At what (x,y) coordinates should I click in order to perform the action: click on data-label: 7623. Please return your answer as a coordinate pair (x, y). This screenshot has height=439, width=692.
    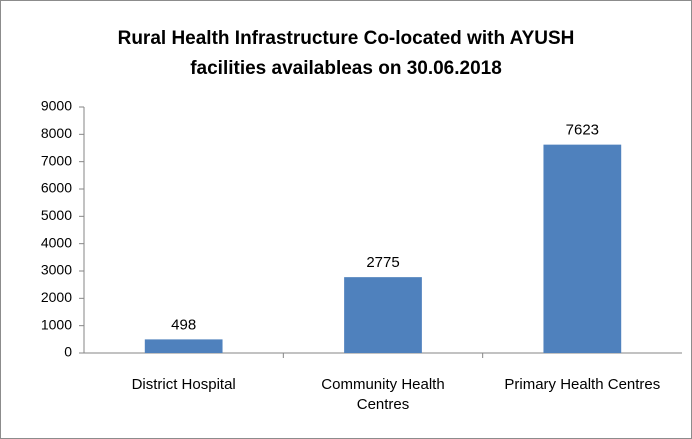
    Looking at the image, I should click on (582, 130).